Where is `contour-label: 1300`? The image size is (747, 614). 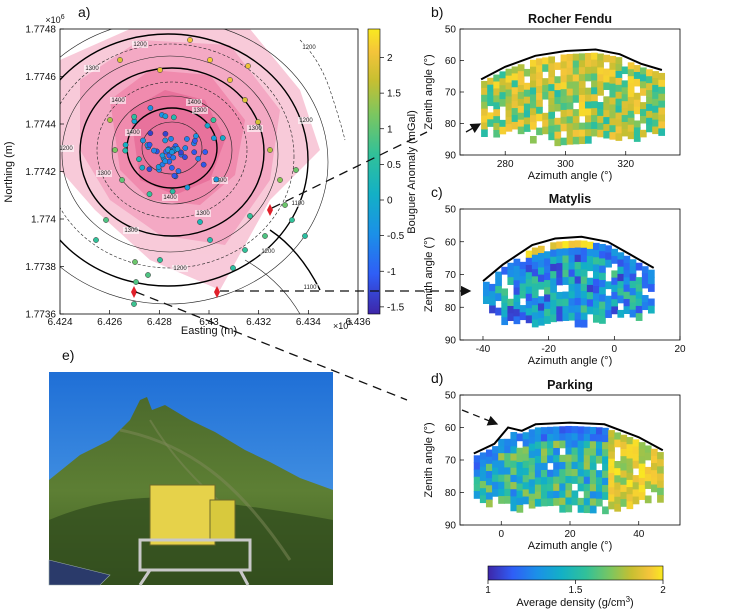
contour-label: 1300 is located at coordinates (255, 129).